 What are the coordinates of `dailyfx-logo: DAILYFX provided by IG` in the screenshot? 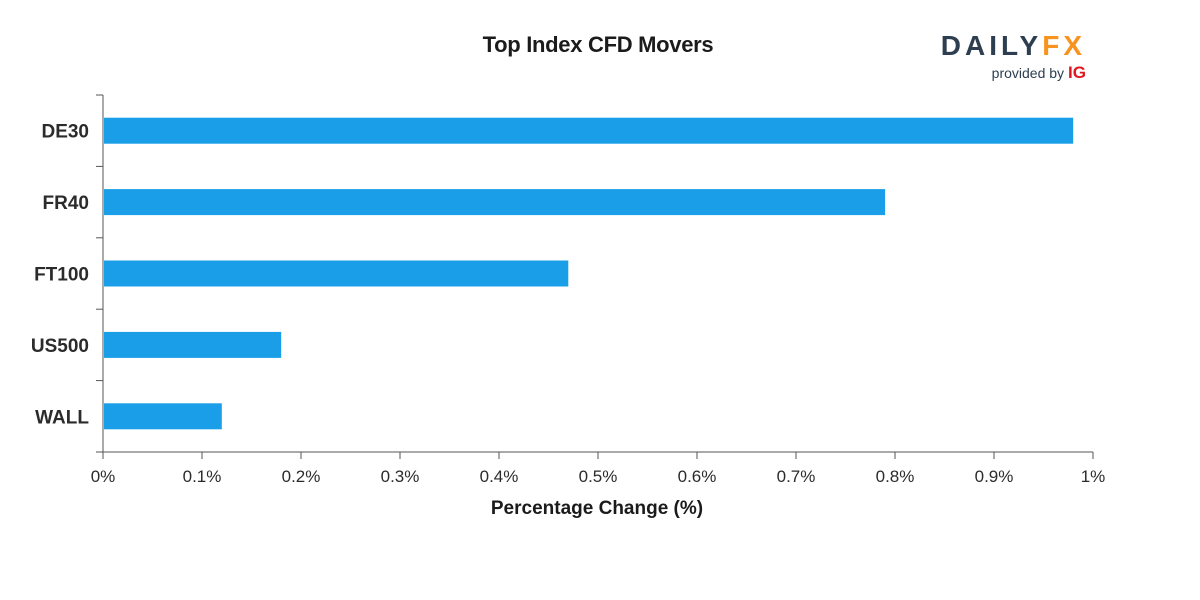 It's located at (1008, 56).